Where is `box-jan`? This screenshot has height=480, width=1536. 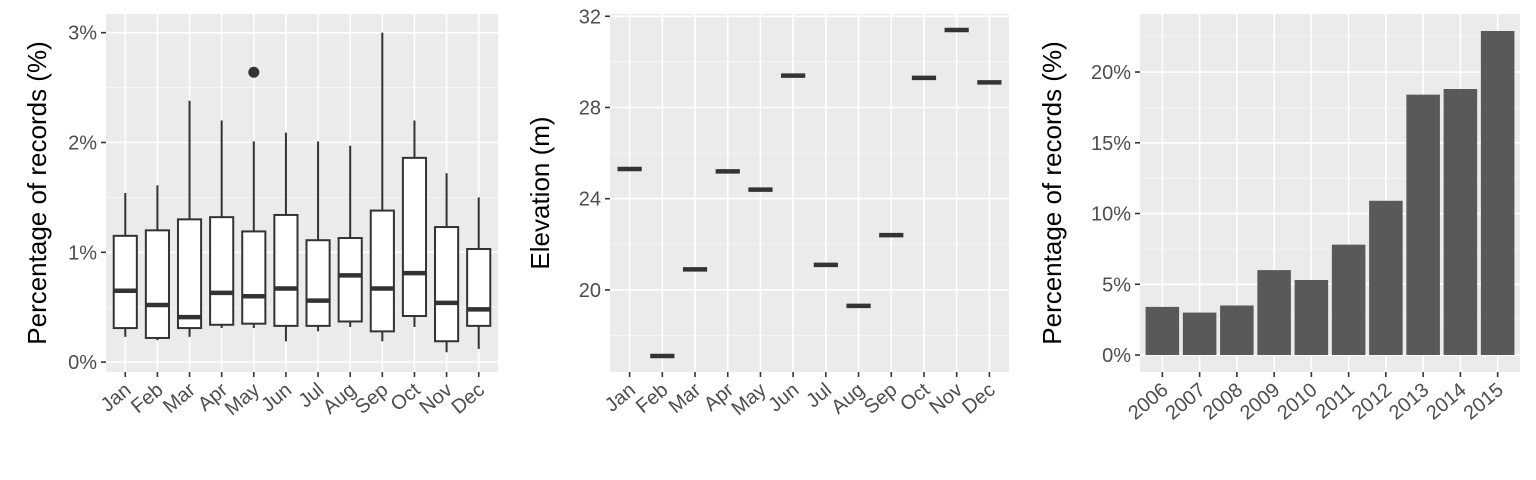 box-jan is located at coordinates (125, 265).